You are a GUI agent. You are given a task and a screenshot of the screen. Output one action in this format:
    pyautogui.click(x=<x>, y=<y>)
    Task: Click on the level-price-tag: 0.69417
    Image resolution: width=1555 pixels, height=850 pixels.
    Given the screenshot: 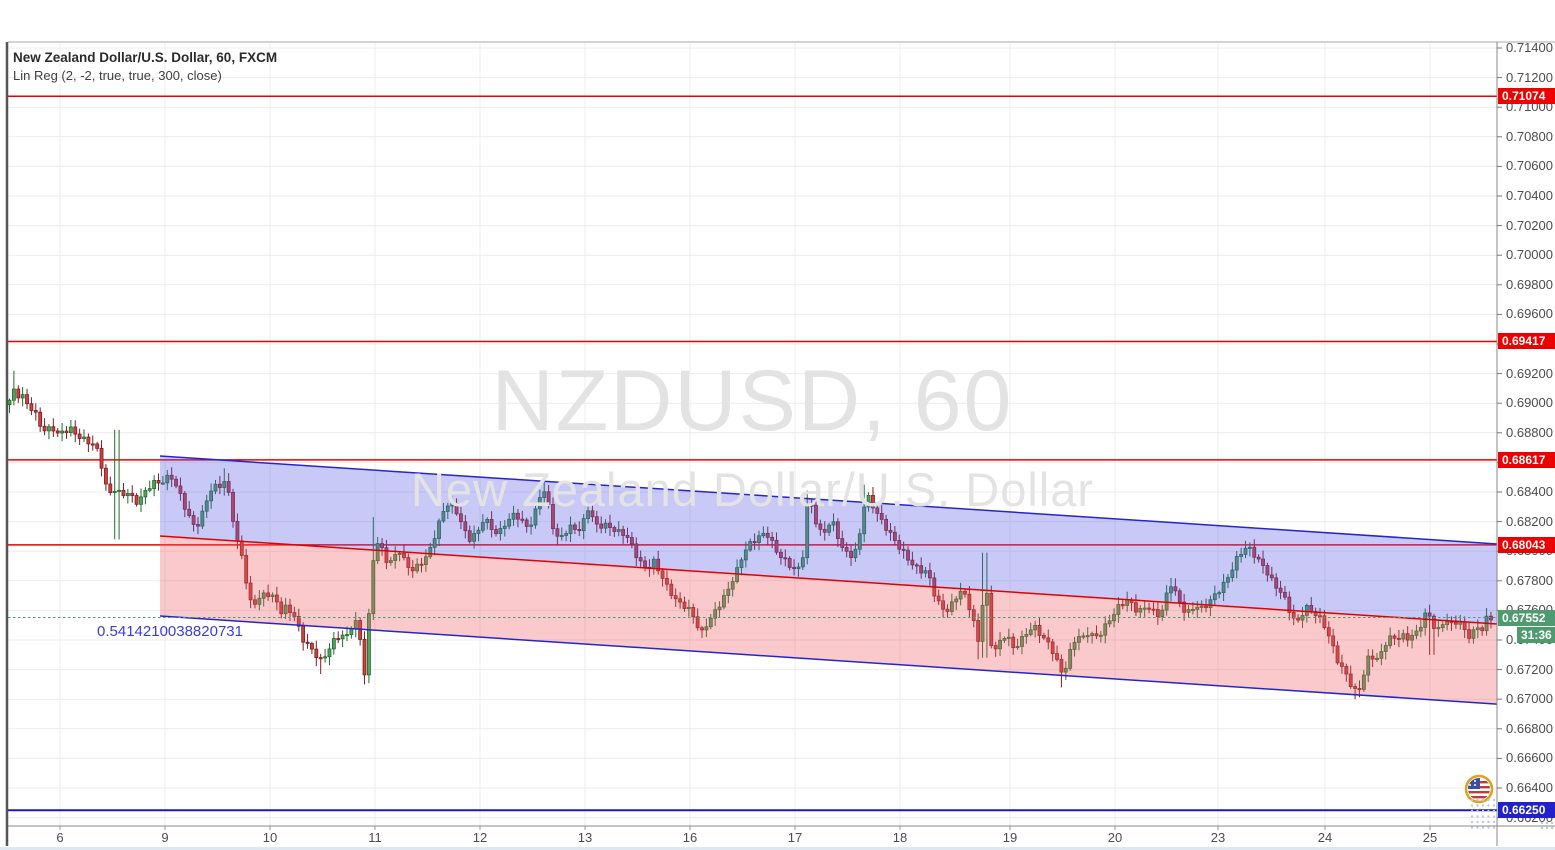 What is the action you would take?
    pyautogui.click(x=1526, y=341)
    